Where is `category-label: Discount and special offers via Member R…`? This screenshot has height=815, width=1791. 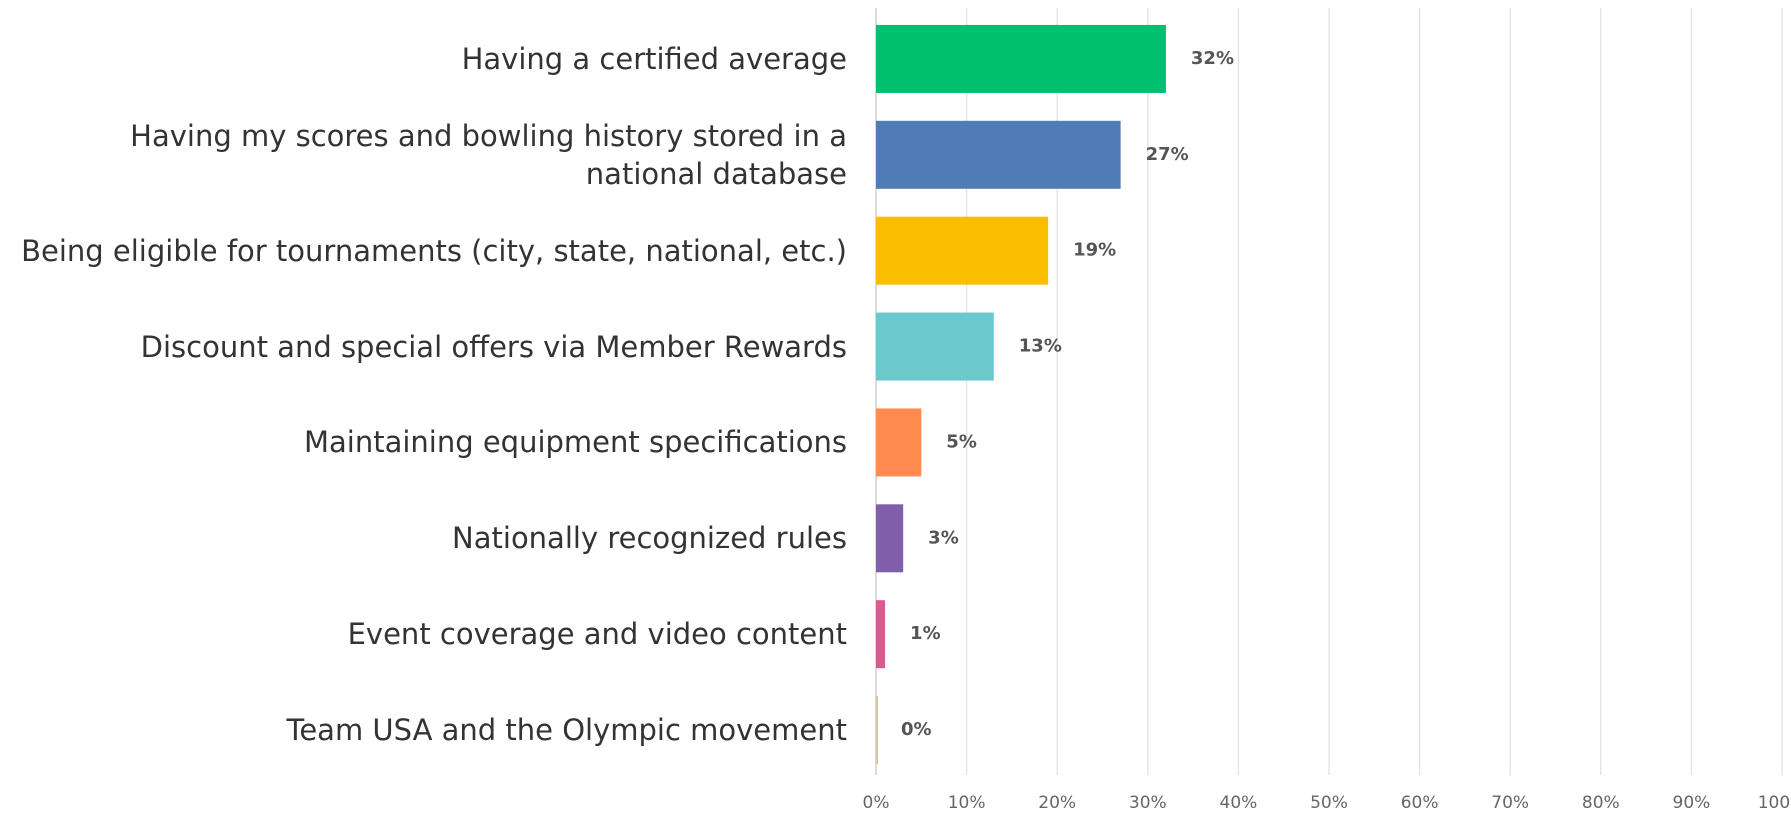 category-label: Discount and special offers via Member R… is located at coordinates (493, 346).